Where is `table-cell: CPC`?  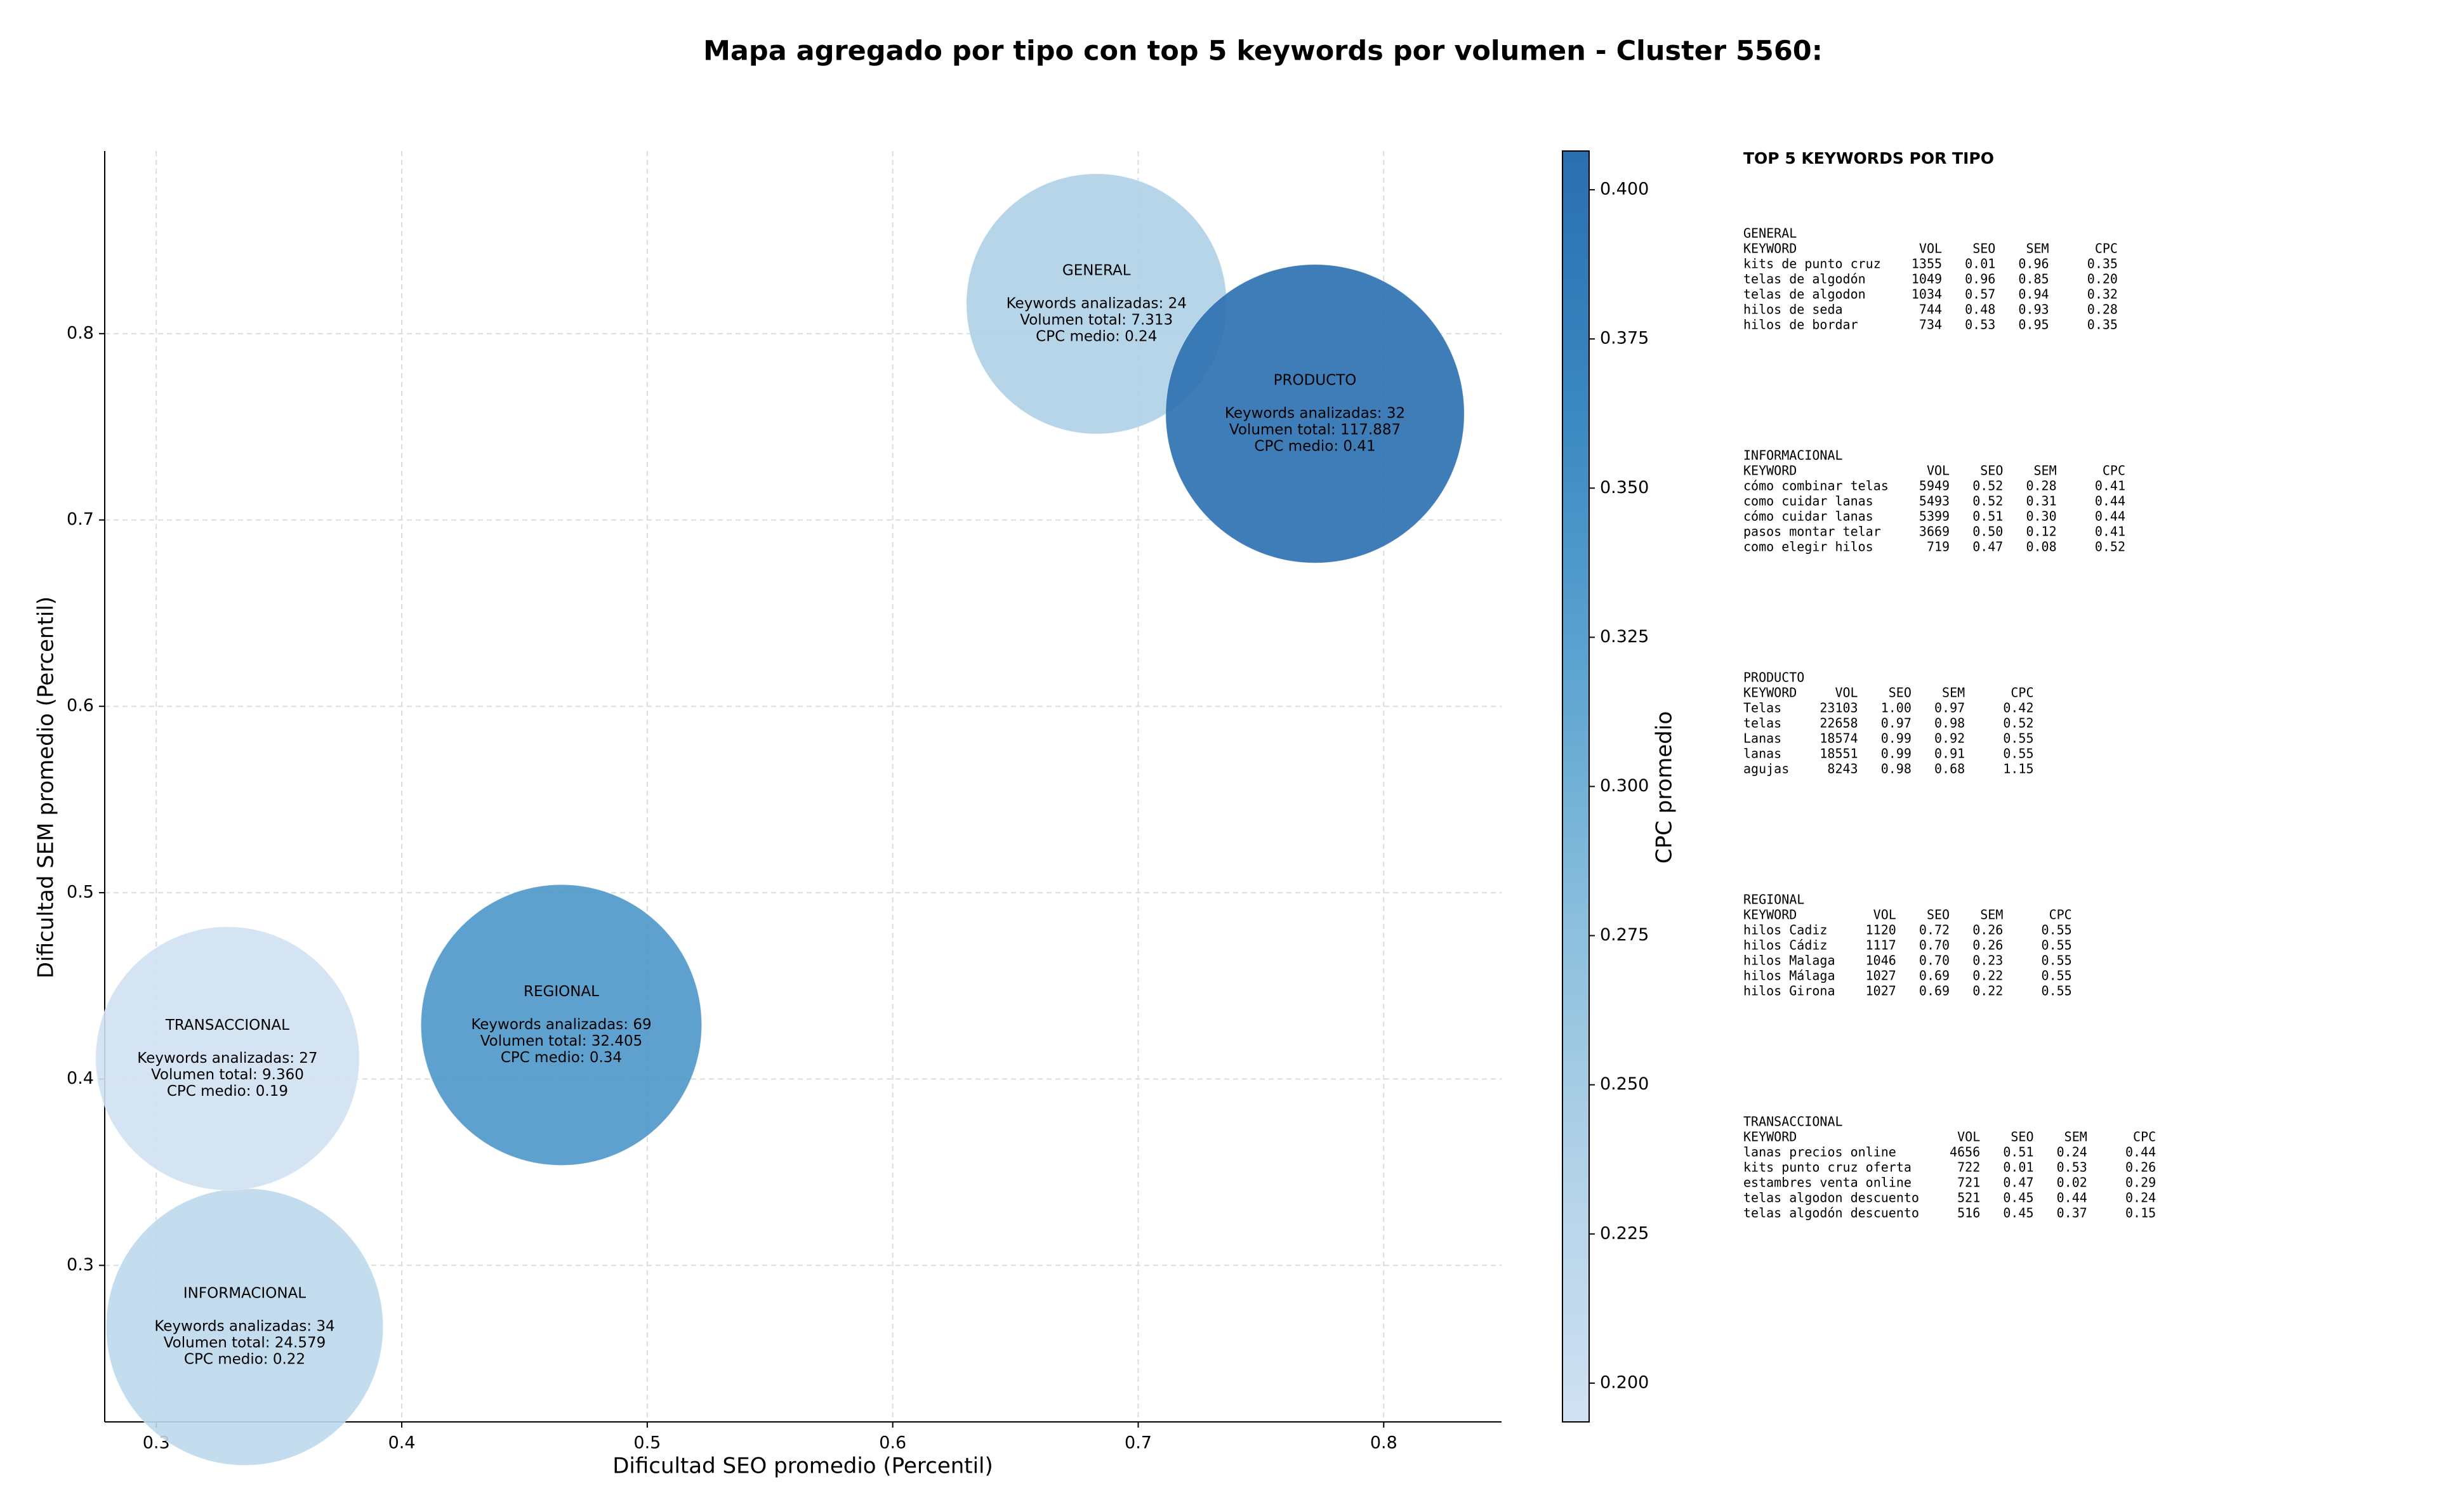 table-cell: CPC is located at coordinates (2144, 1137).